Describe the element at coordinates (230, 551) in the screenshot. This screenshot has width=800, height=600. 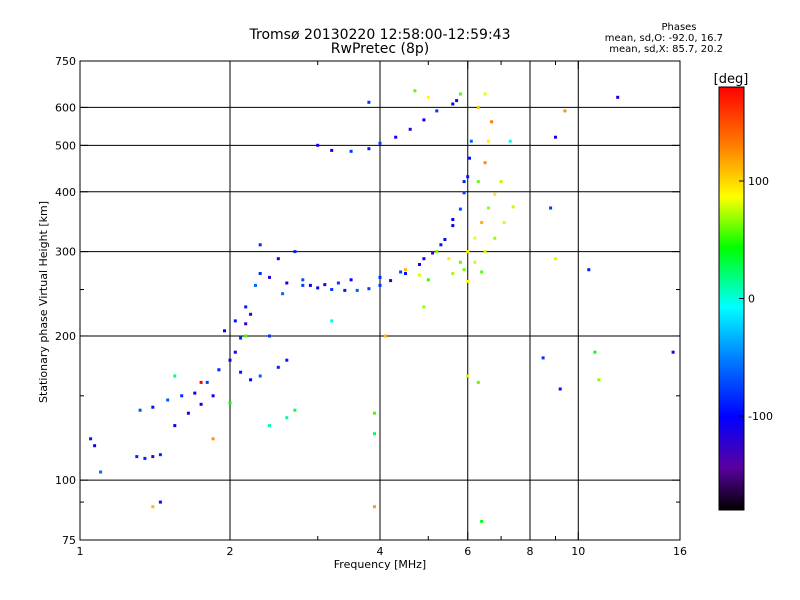
I see `x-tick-label: 2` at that location.